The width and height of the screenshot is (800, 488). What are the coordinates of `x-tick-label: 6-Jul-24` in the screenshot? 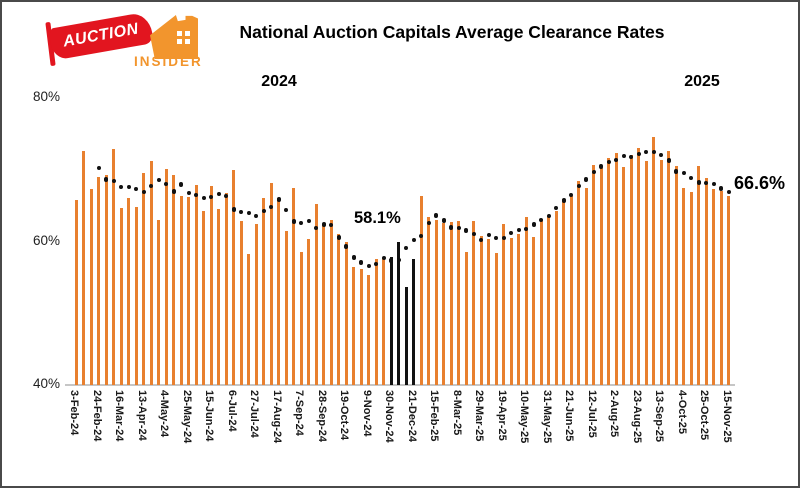 It's located at (231, 411).